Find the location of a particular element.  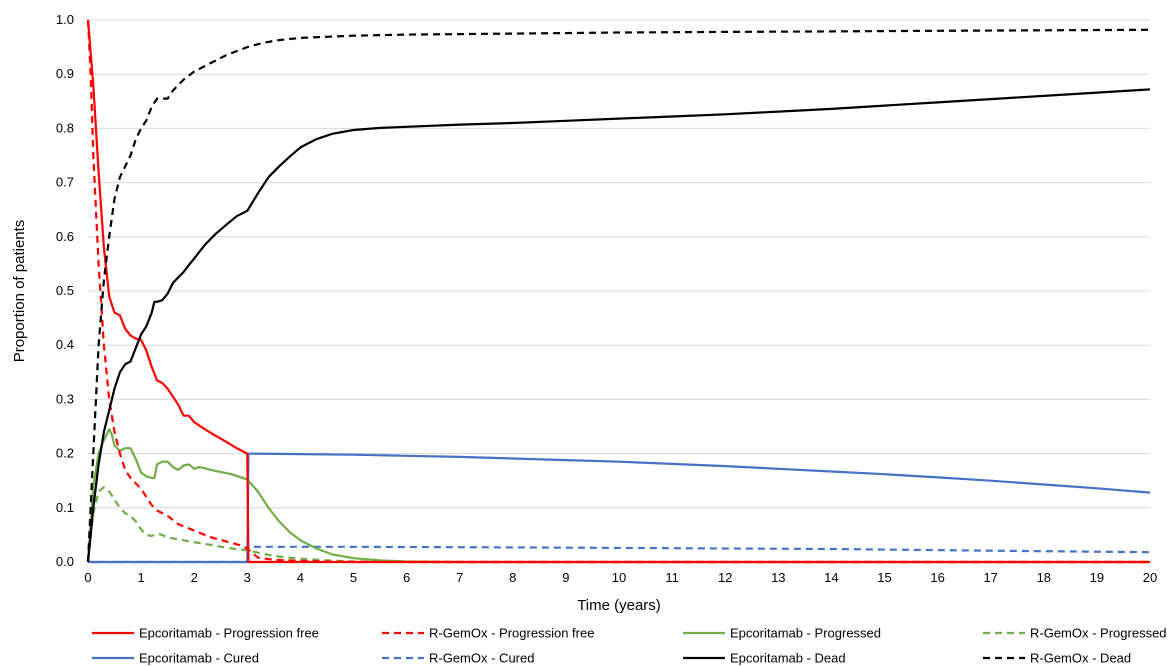

x-tick-label: 0 is located at coordinates (87, 577).